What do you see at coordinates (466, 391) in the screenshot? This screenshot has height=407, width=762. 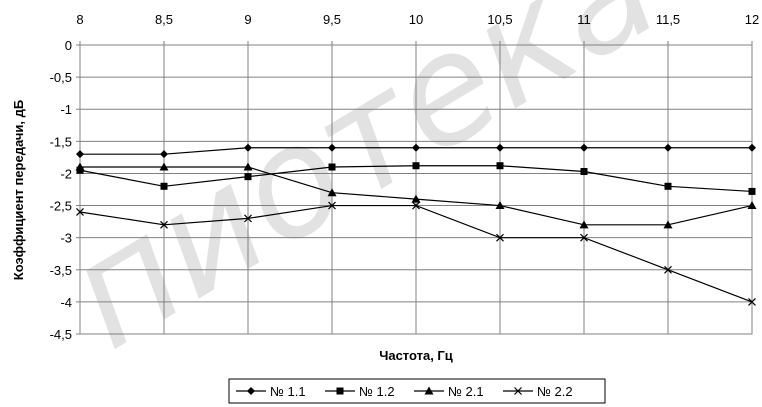 I see `legend-label: № 2.1` at bounding box center [466, 391].